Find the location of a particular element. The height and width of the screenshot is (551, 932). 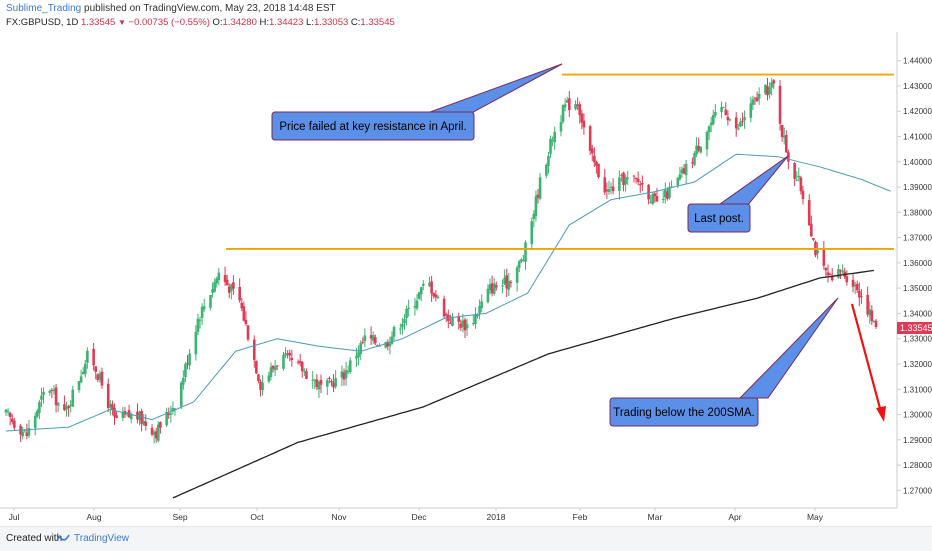

tradingview-brand-link: TradingView is located at coordinates (102, 538).